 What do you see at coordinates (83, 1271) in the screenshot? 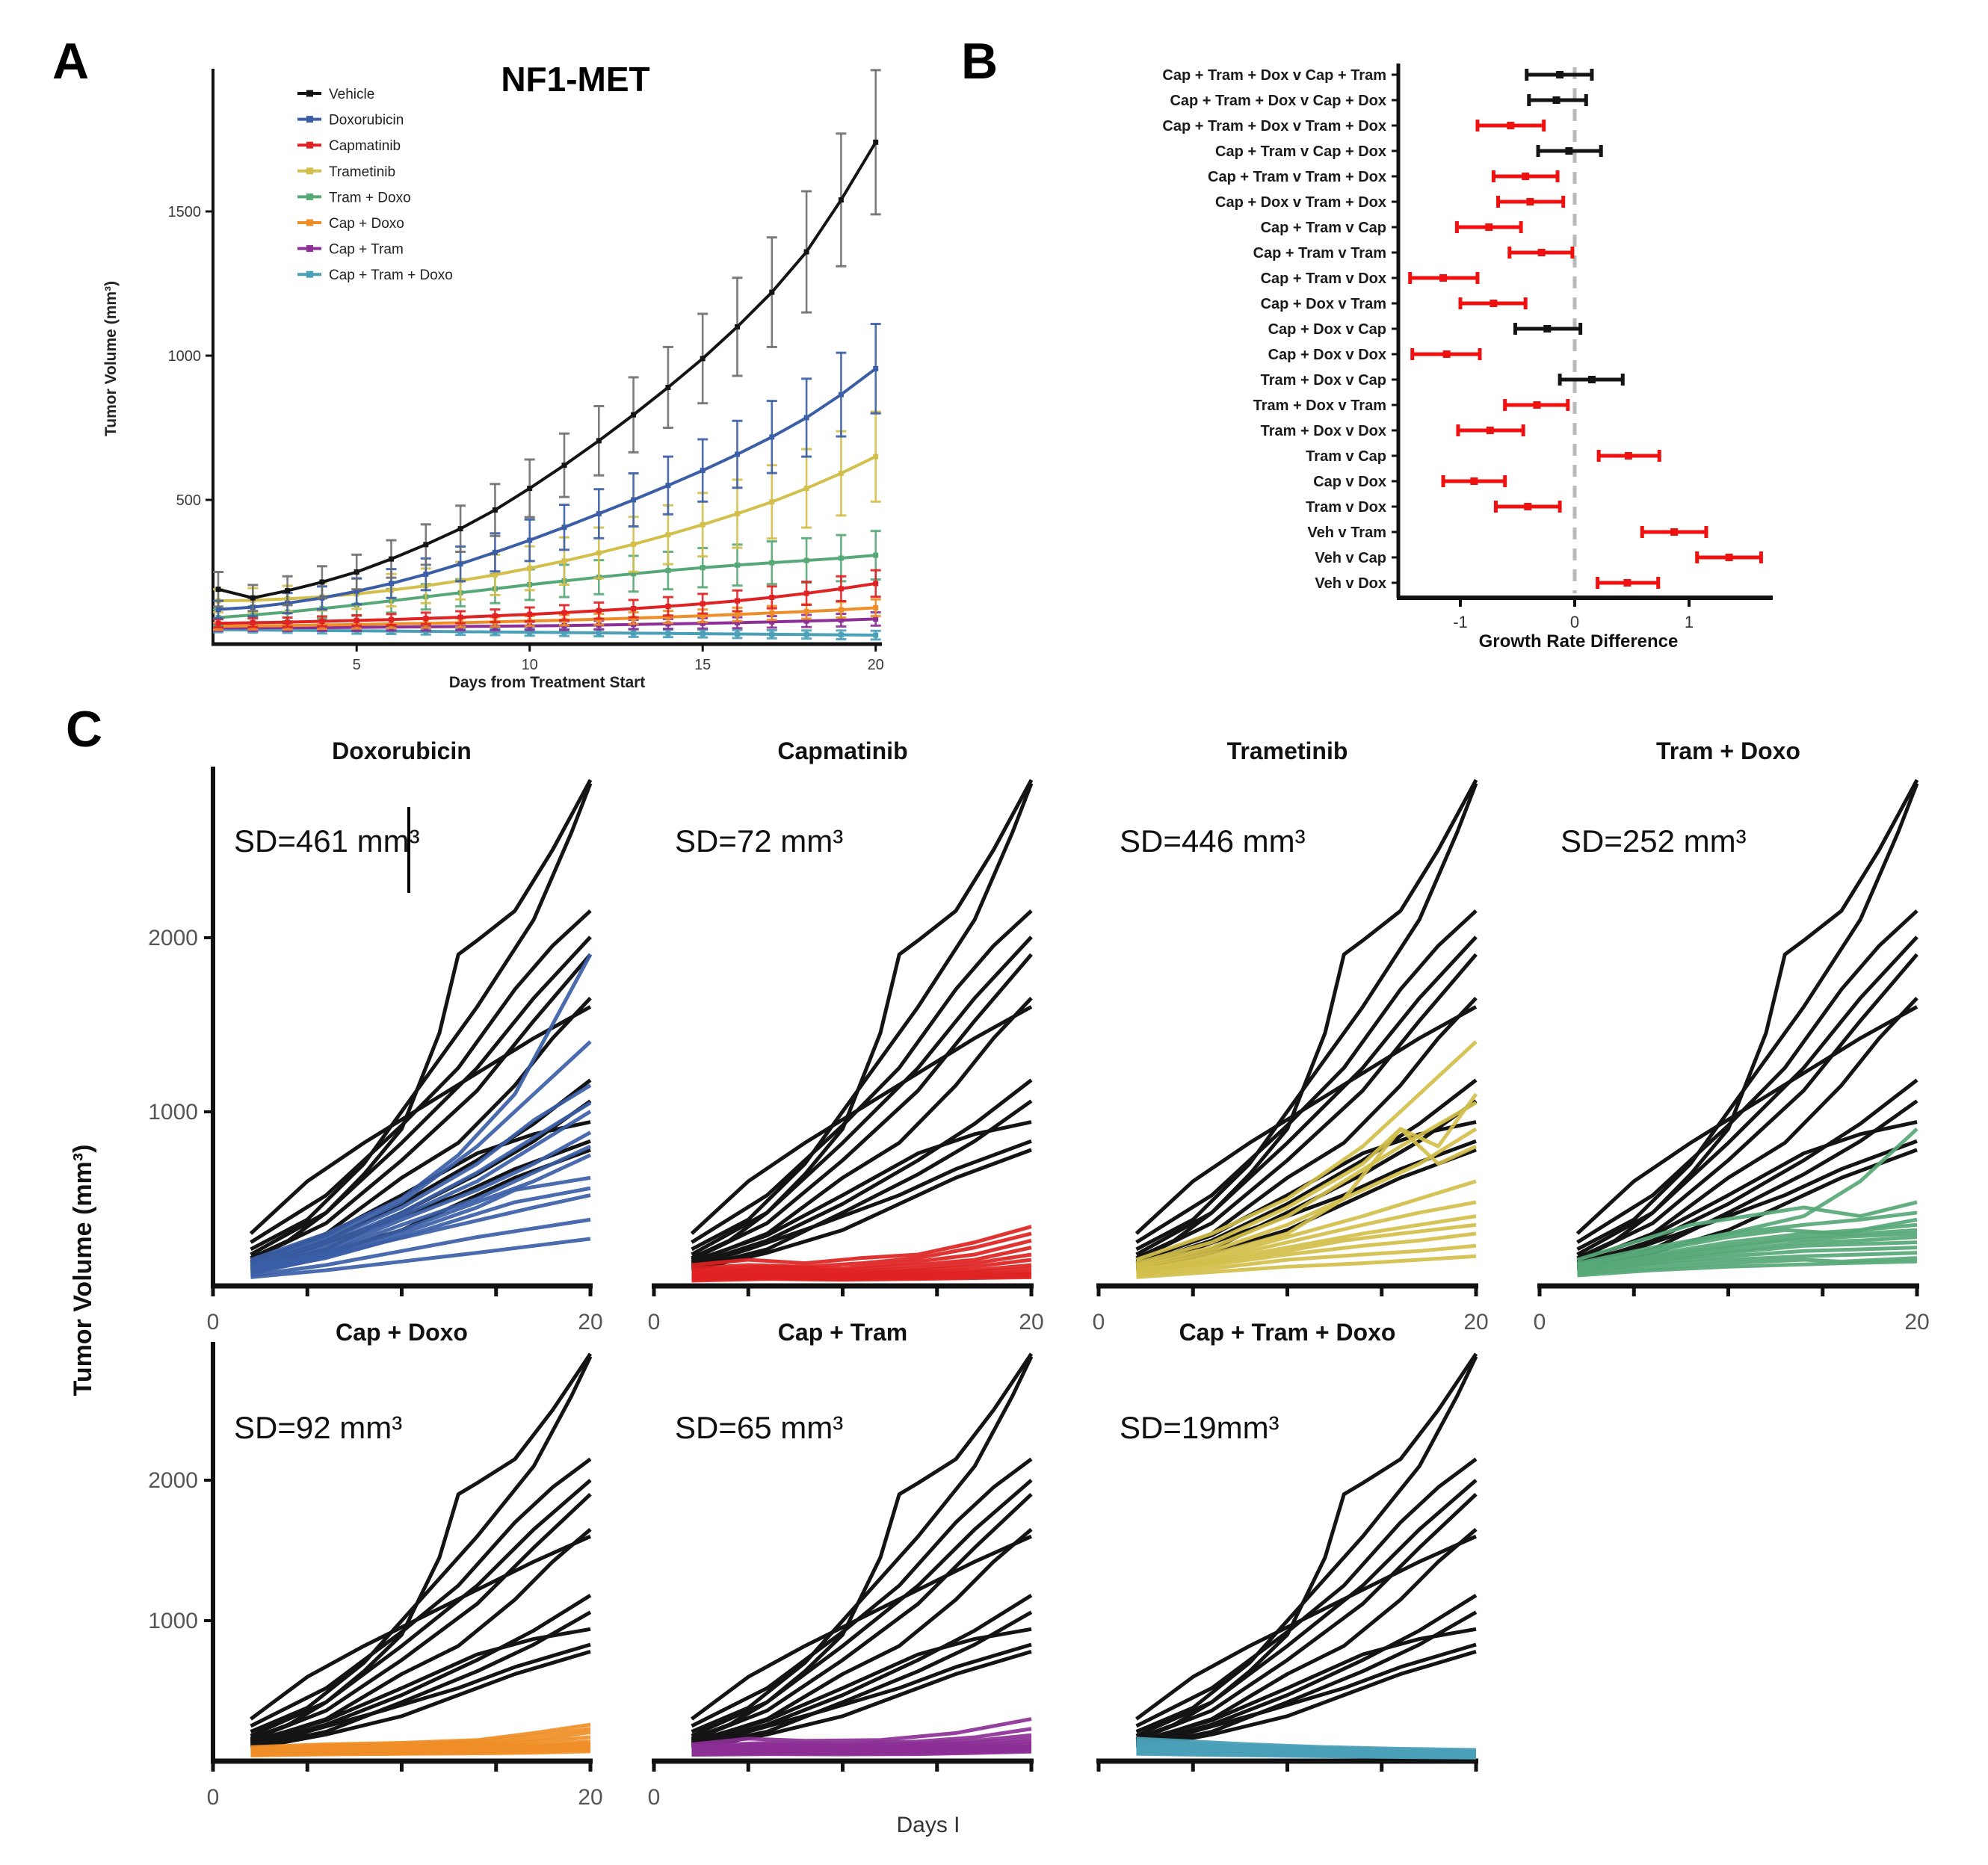
I see `panel-c-y-axis-label: Tumor Volume (mm³)` at bounding box center [83, 1271].